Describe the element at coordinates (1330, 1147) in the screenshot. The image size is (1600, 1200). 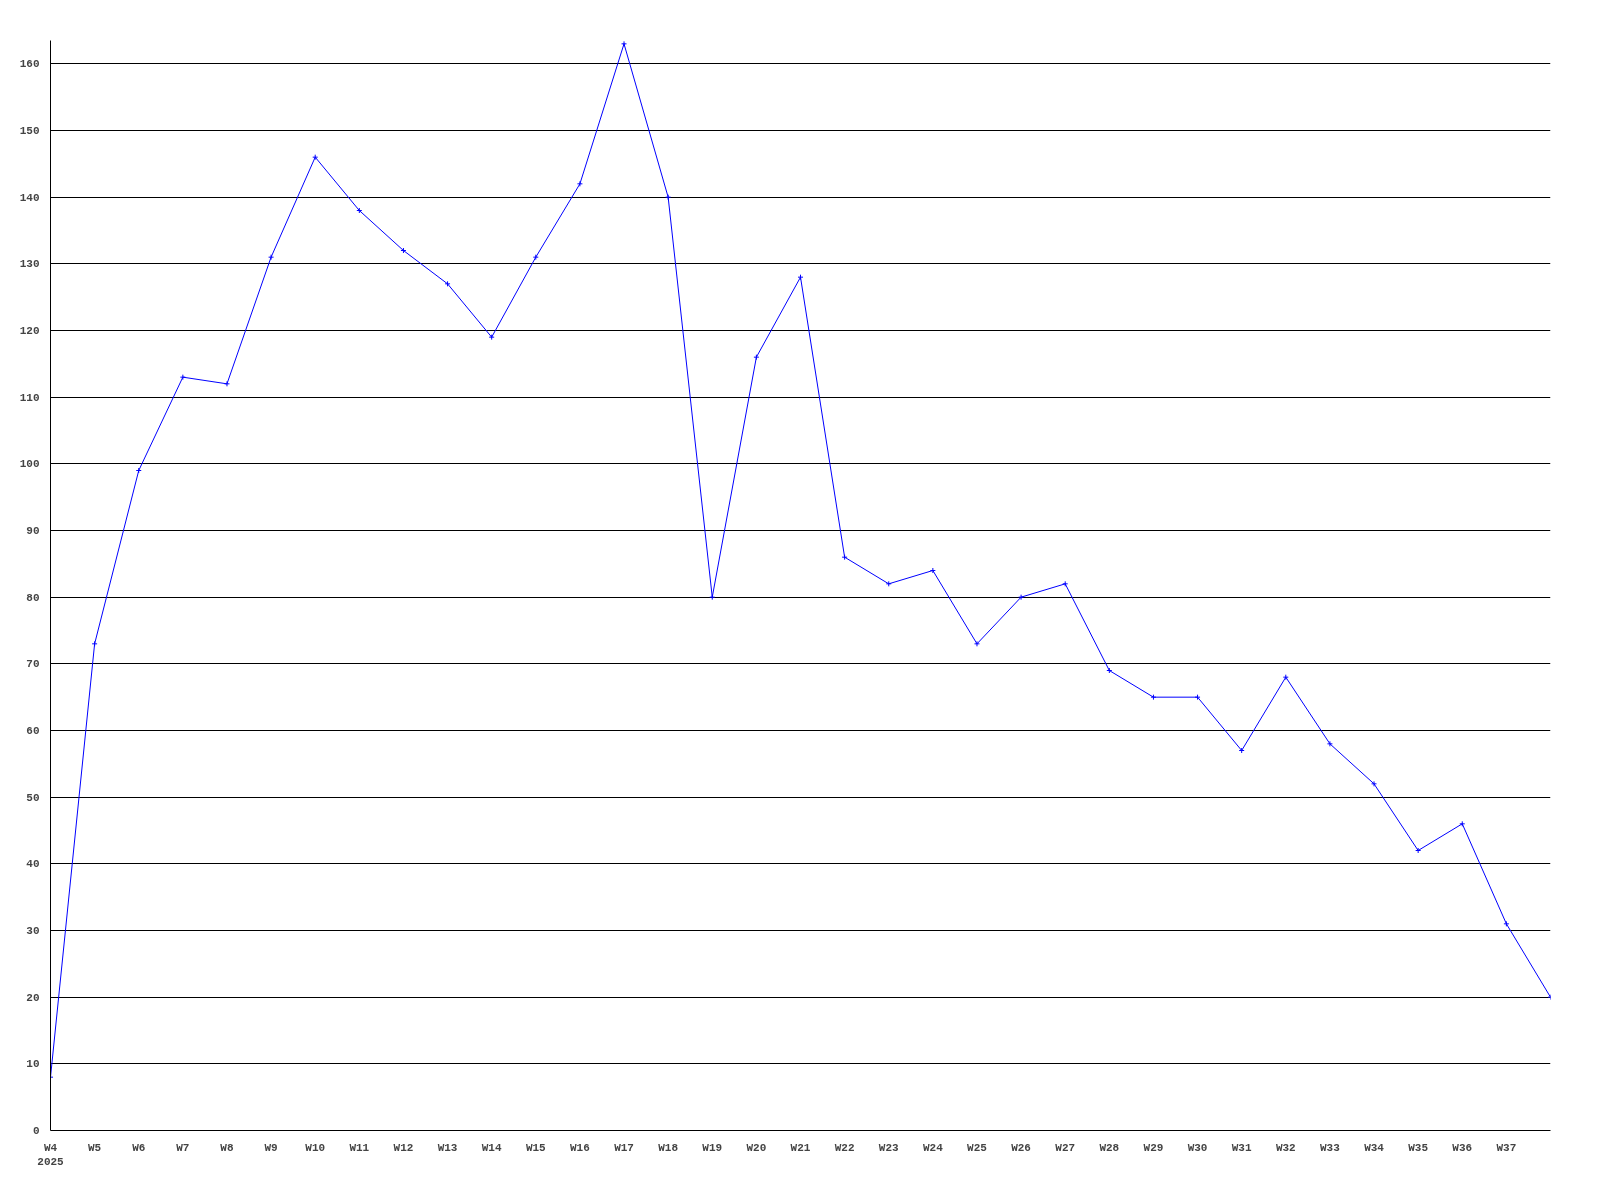
I see `x-tick-label: W33` at that location.